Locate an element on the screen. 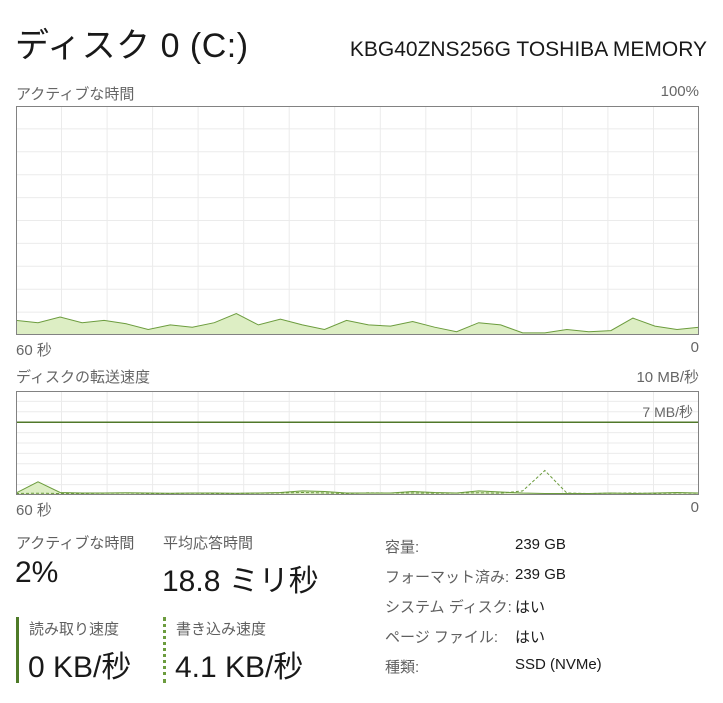  detail-type-label: 種類: is located at coordinates (402, 667).